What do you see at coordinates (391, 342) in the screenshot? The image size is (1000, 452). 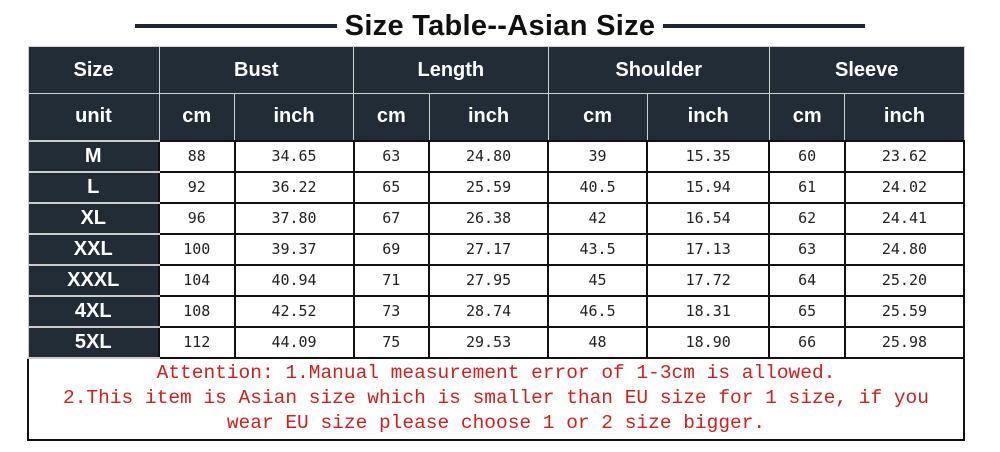 I see `measurement-cell: 75` at bounding box center [391, 342].